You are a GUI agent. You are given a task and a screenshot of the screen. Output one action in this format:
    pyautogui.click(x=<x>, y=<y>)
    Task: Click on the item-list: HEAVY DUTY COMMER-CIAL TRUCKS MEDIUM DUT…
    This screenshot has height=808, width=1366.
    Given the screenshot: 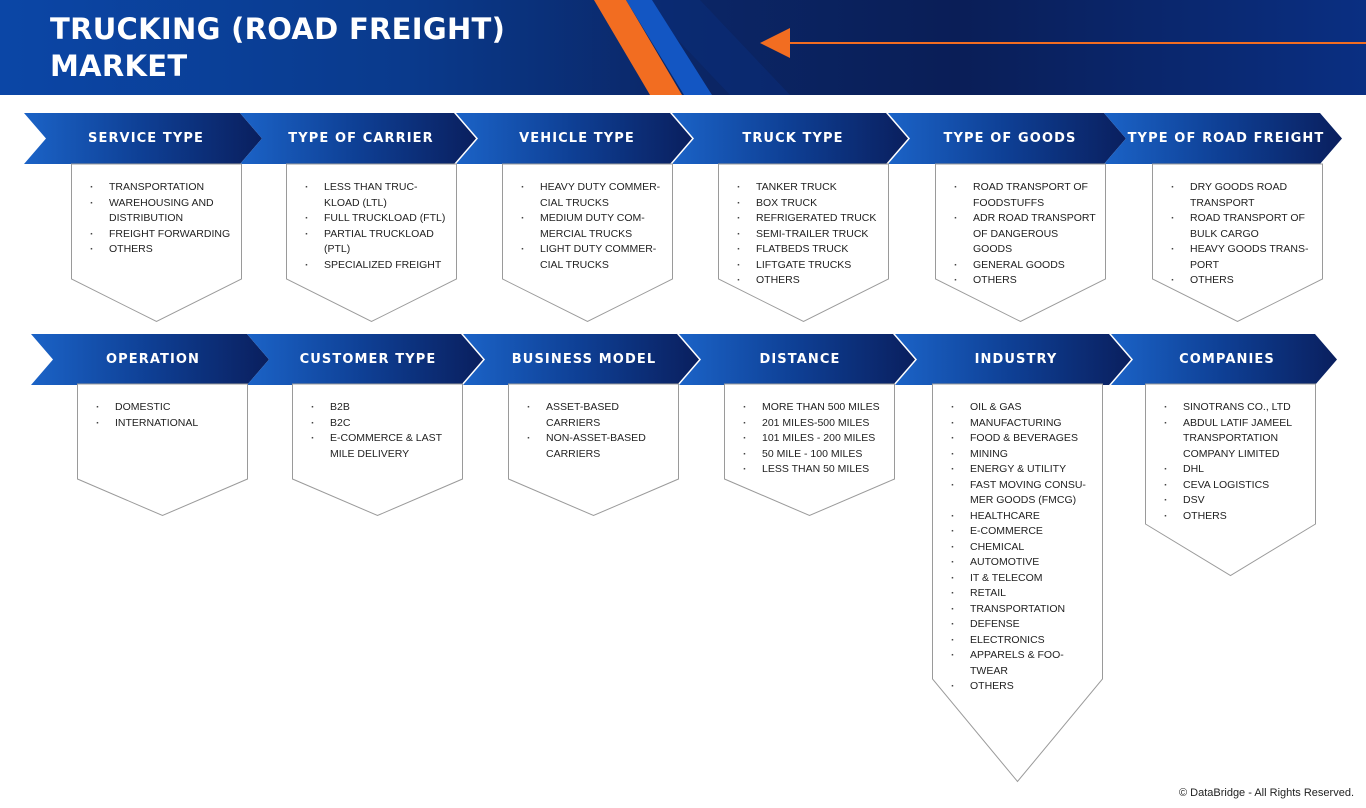 What is the action you would take?
    pyautogui.click(x=593, y=226)
    